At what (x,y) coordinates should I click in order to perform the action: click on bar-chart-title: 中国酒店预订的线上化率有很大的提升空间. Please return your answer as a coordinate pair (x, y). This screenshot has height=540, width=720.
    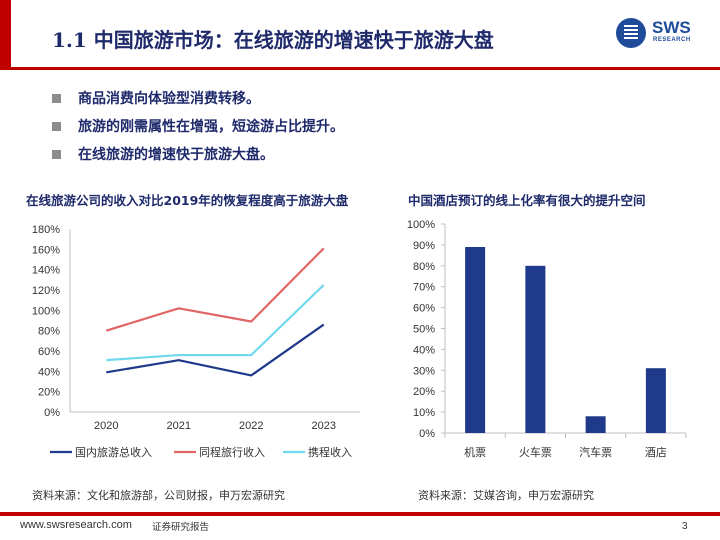
    Looking at the image, I should click on (527, 200).